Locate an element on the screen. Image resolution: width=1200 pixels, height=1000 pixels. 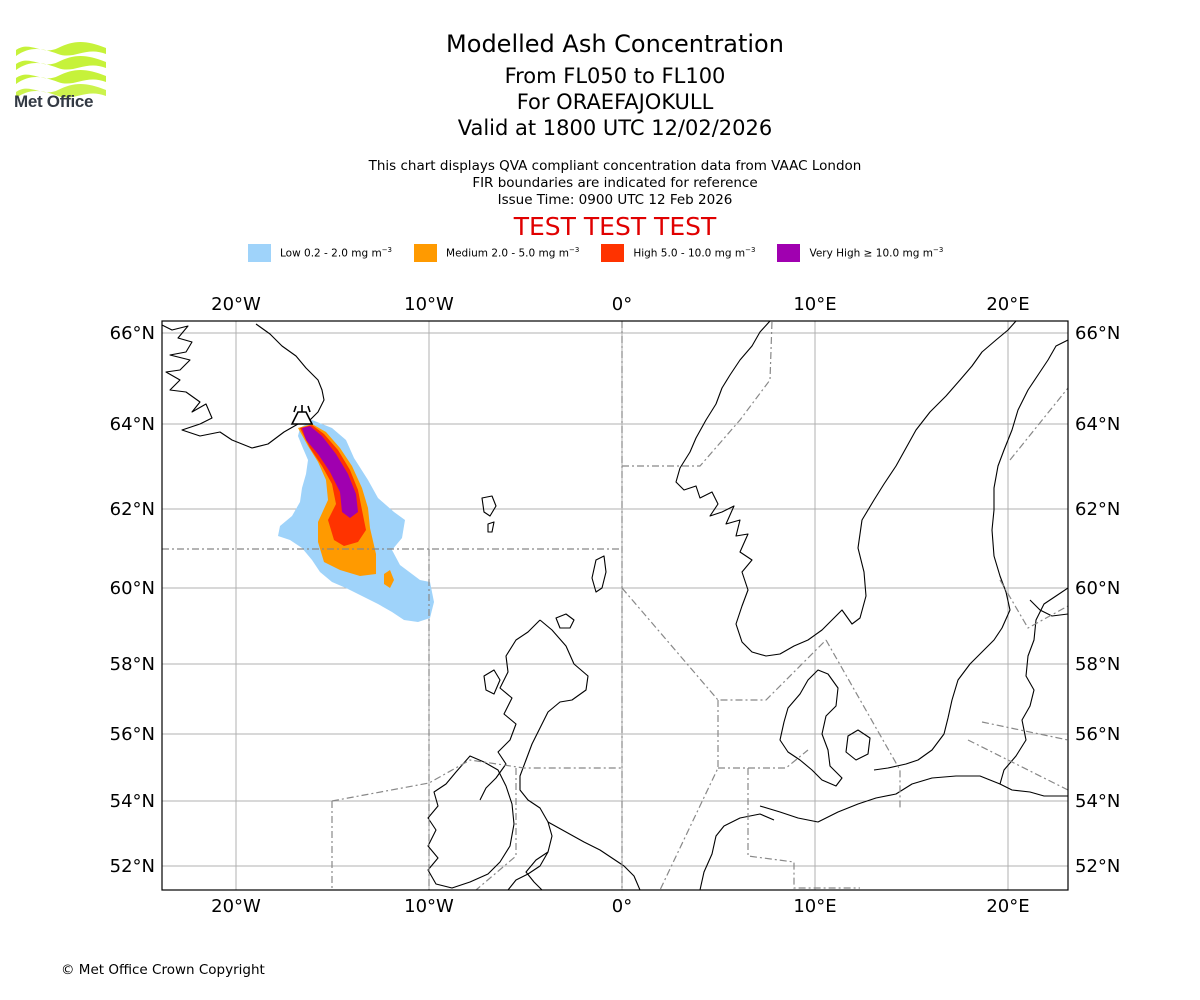
legend-label-high: High 5.0 - 10.0 mg m−3 is located at coordinates (694, 253).